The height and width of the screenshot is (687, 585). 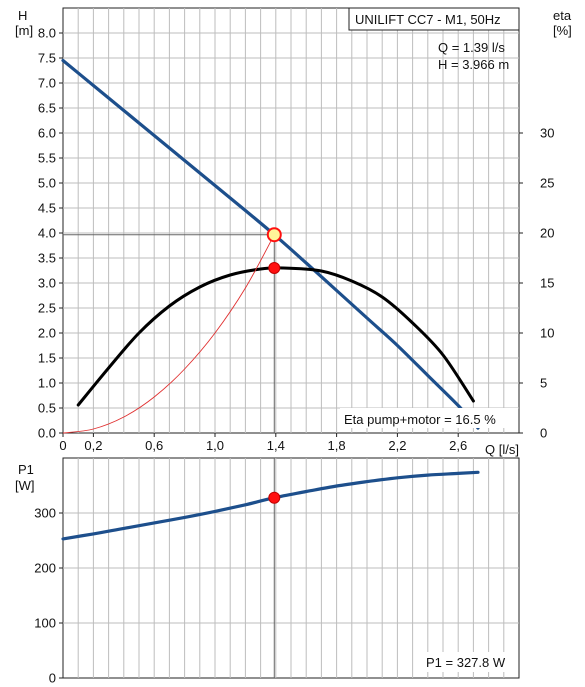 What do you see at coordinates (93, 445) in the screenshot?
I see `x-tick-label: 0,2` at bounding box center [93, 445].